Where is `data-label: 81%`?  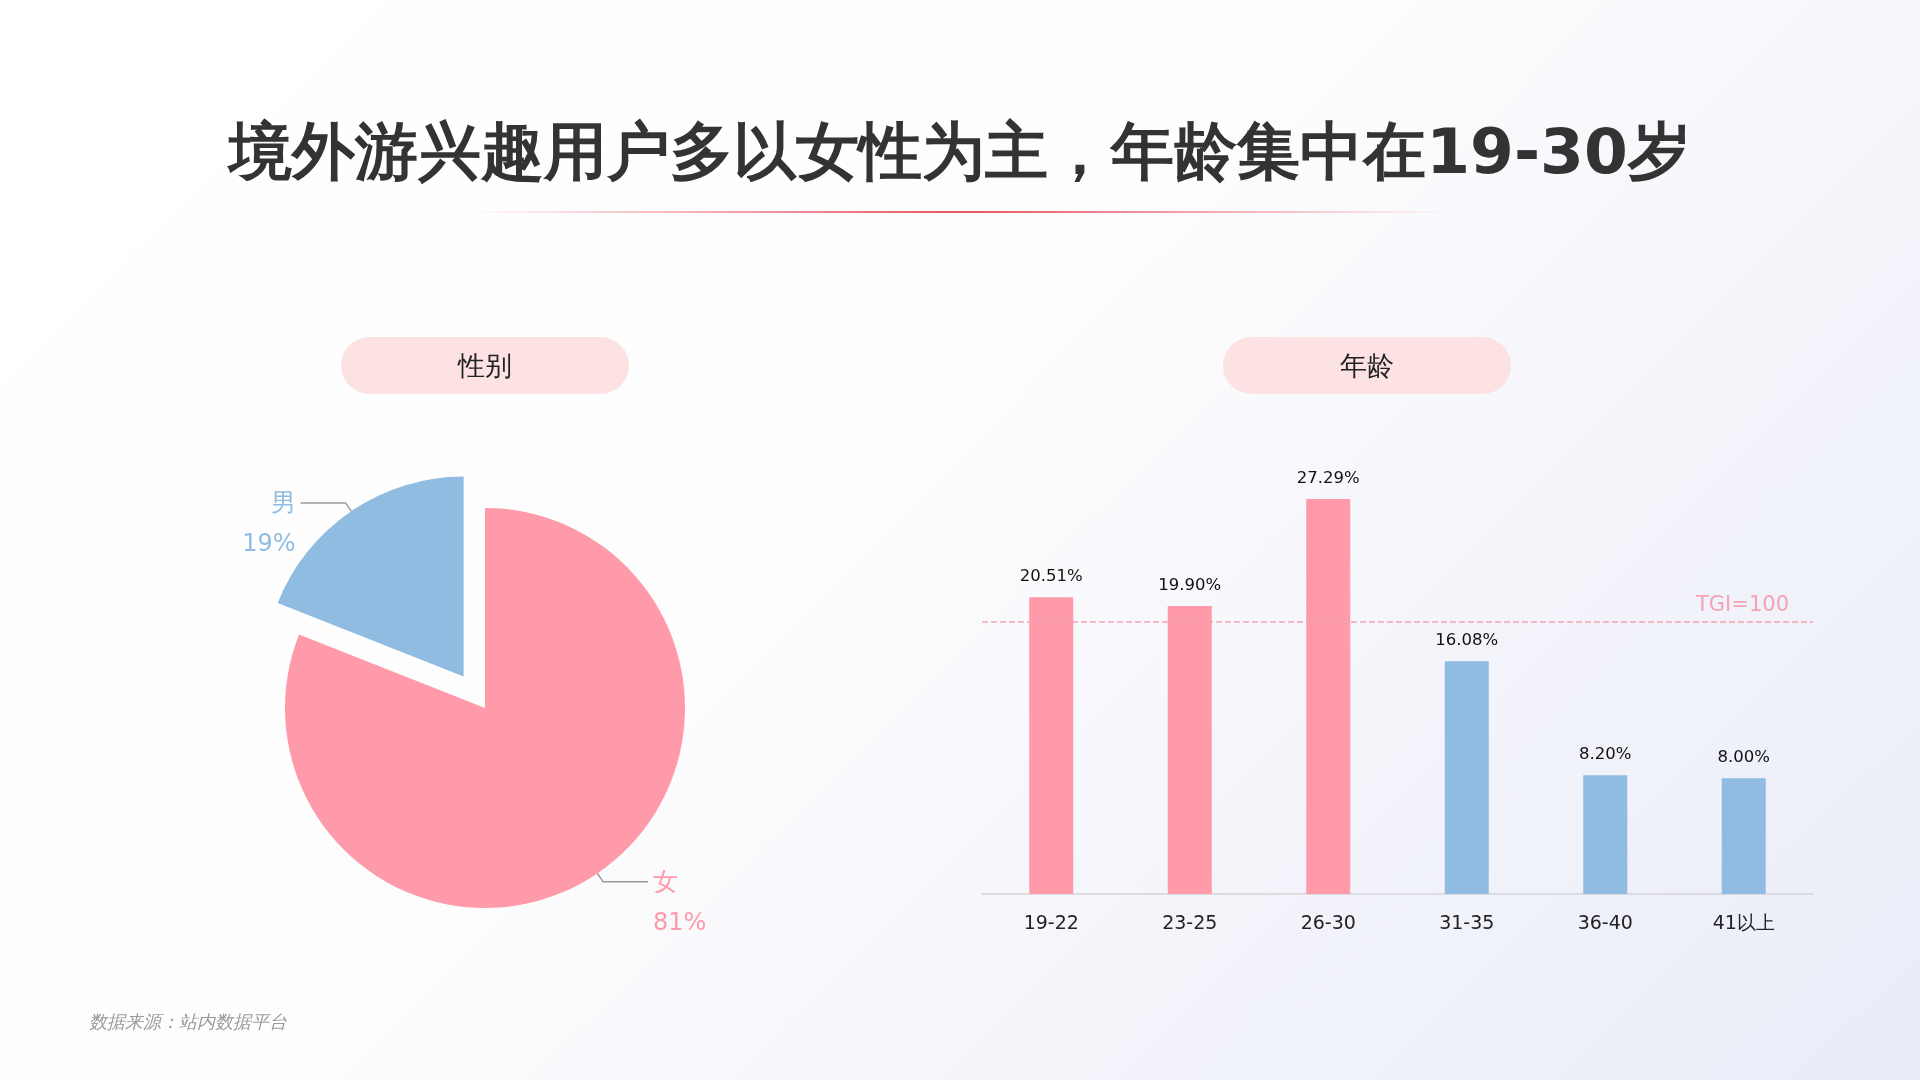
data-label: 81% is located at coordinates (680, 921).